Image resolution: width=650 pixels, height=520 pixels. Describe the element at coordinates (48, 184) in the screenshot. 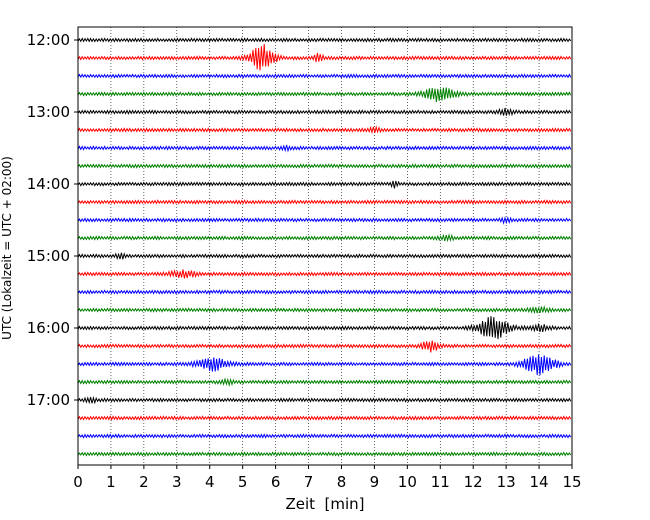

I see `y-tick-label: 14:00` at that location.